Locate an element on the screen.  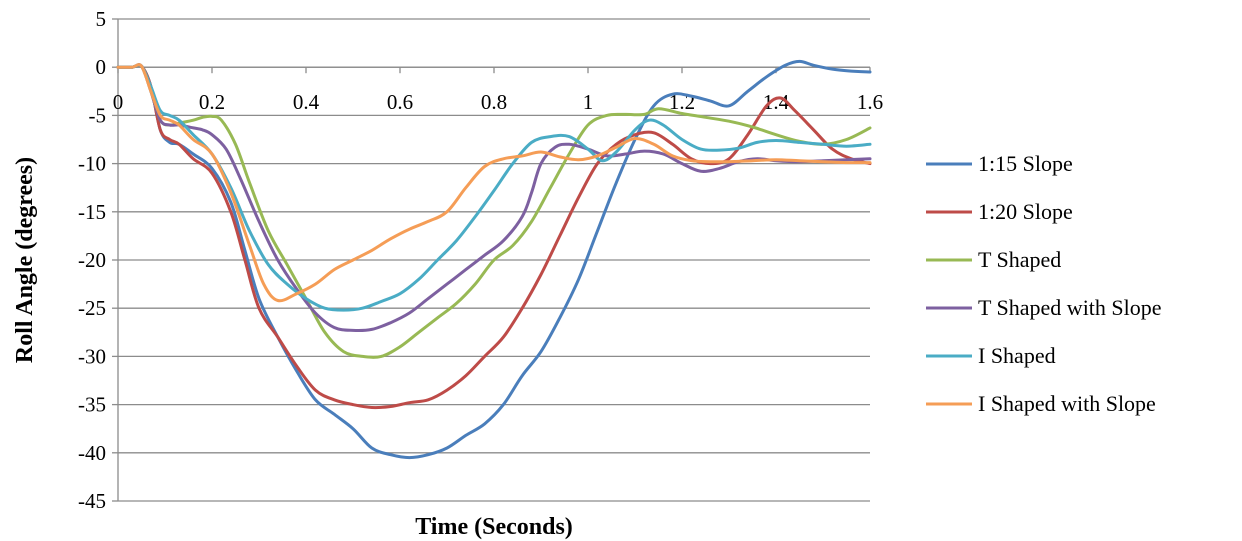
x-tick-label: 0.8 is located at coordinates (494, 102).